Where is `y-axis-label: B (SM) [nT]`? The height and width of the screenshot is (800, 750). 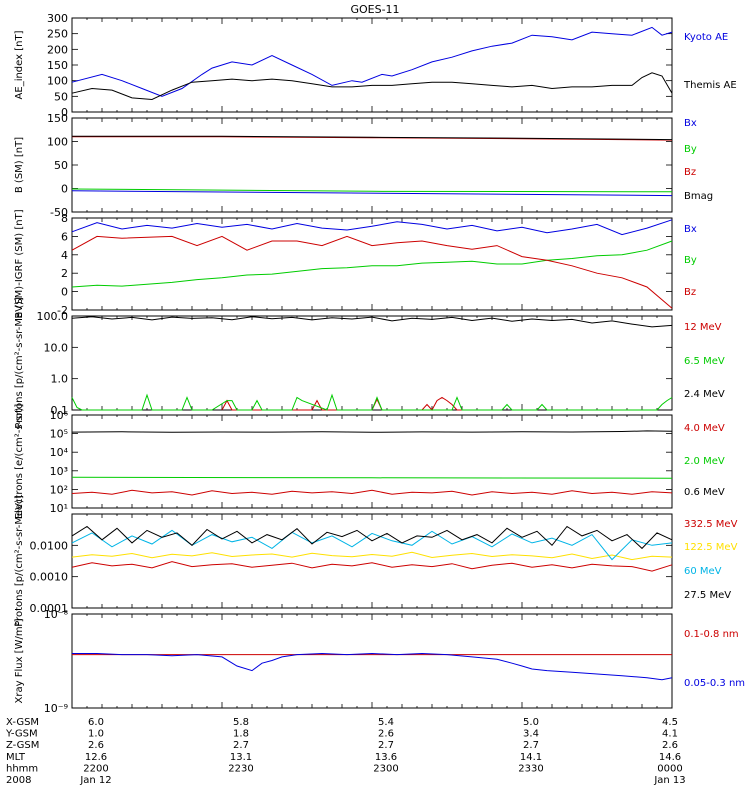
y-axis-label: B (SM) [nT] is located at coordinates (19, 165).